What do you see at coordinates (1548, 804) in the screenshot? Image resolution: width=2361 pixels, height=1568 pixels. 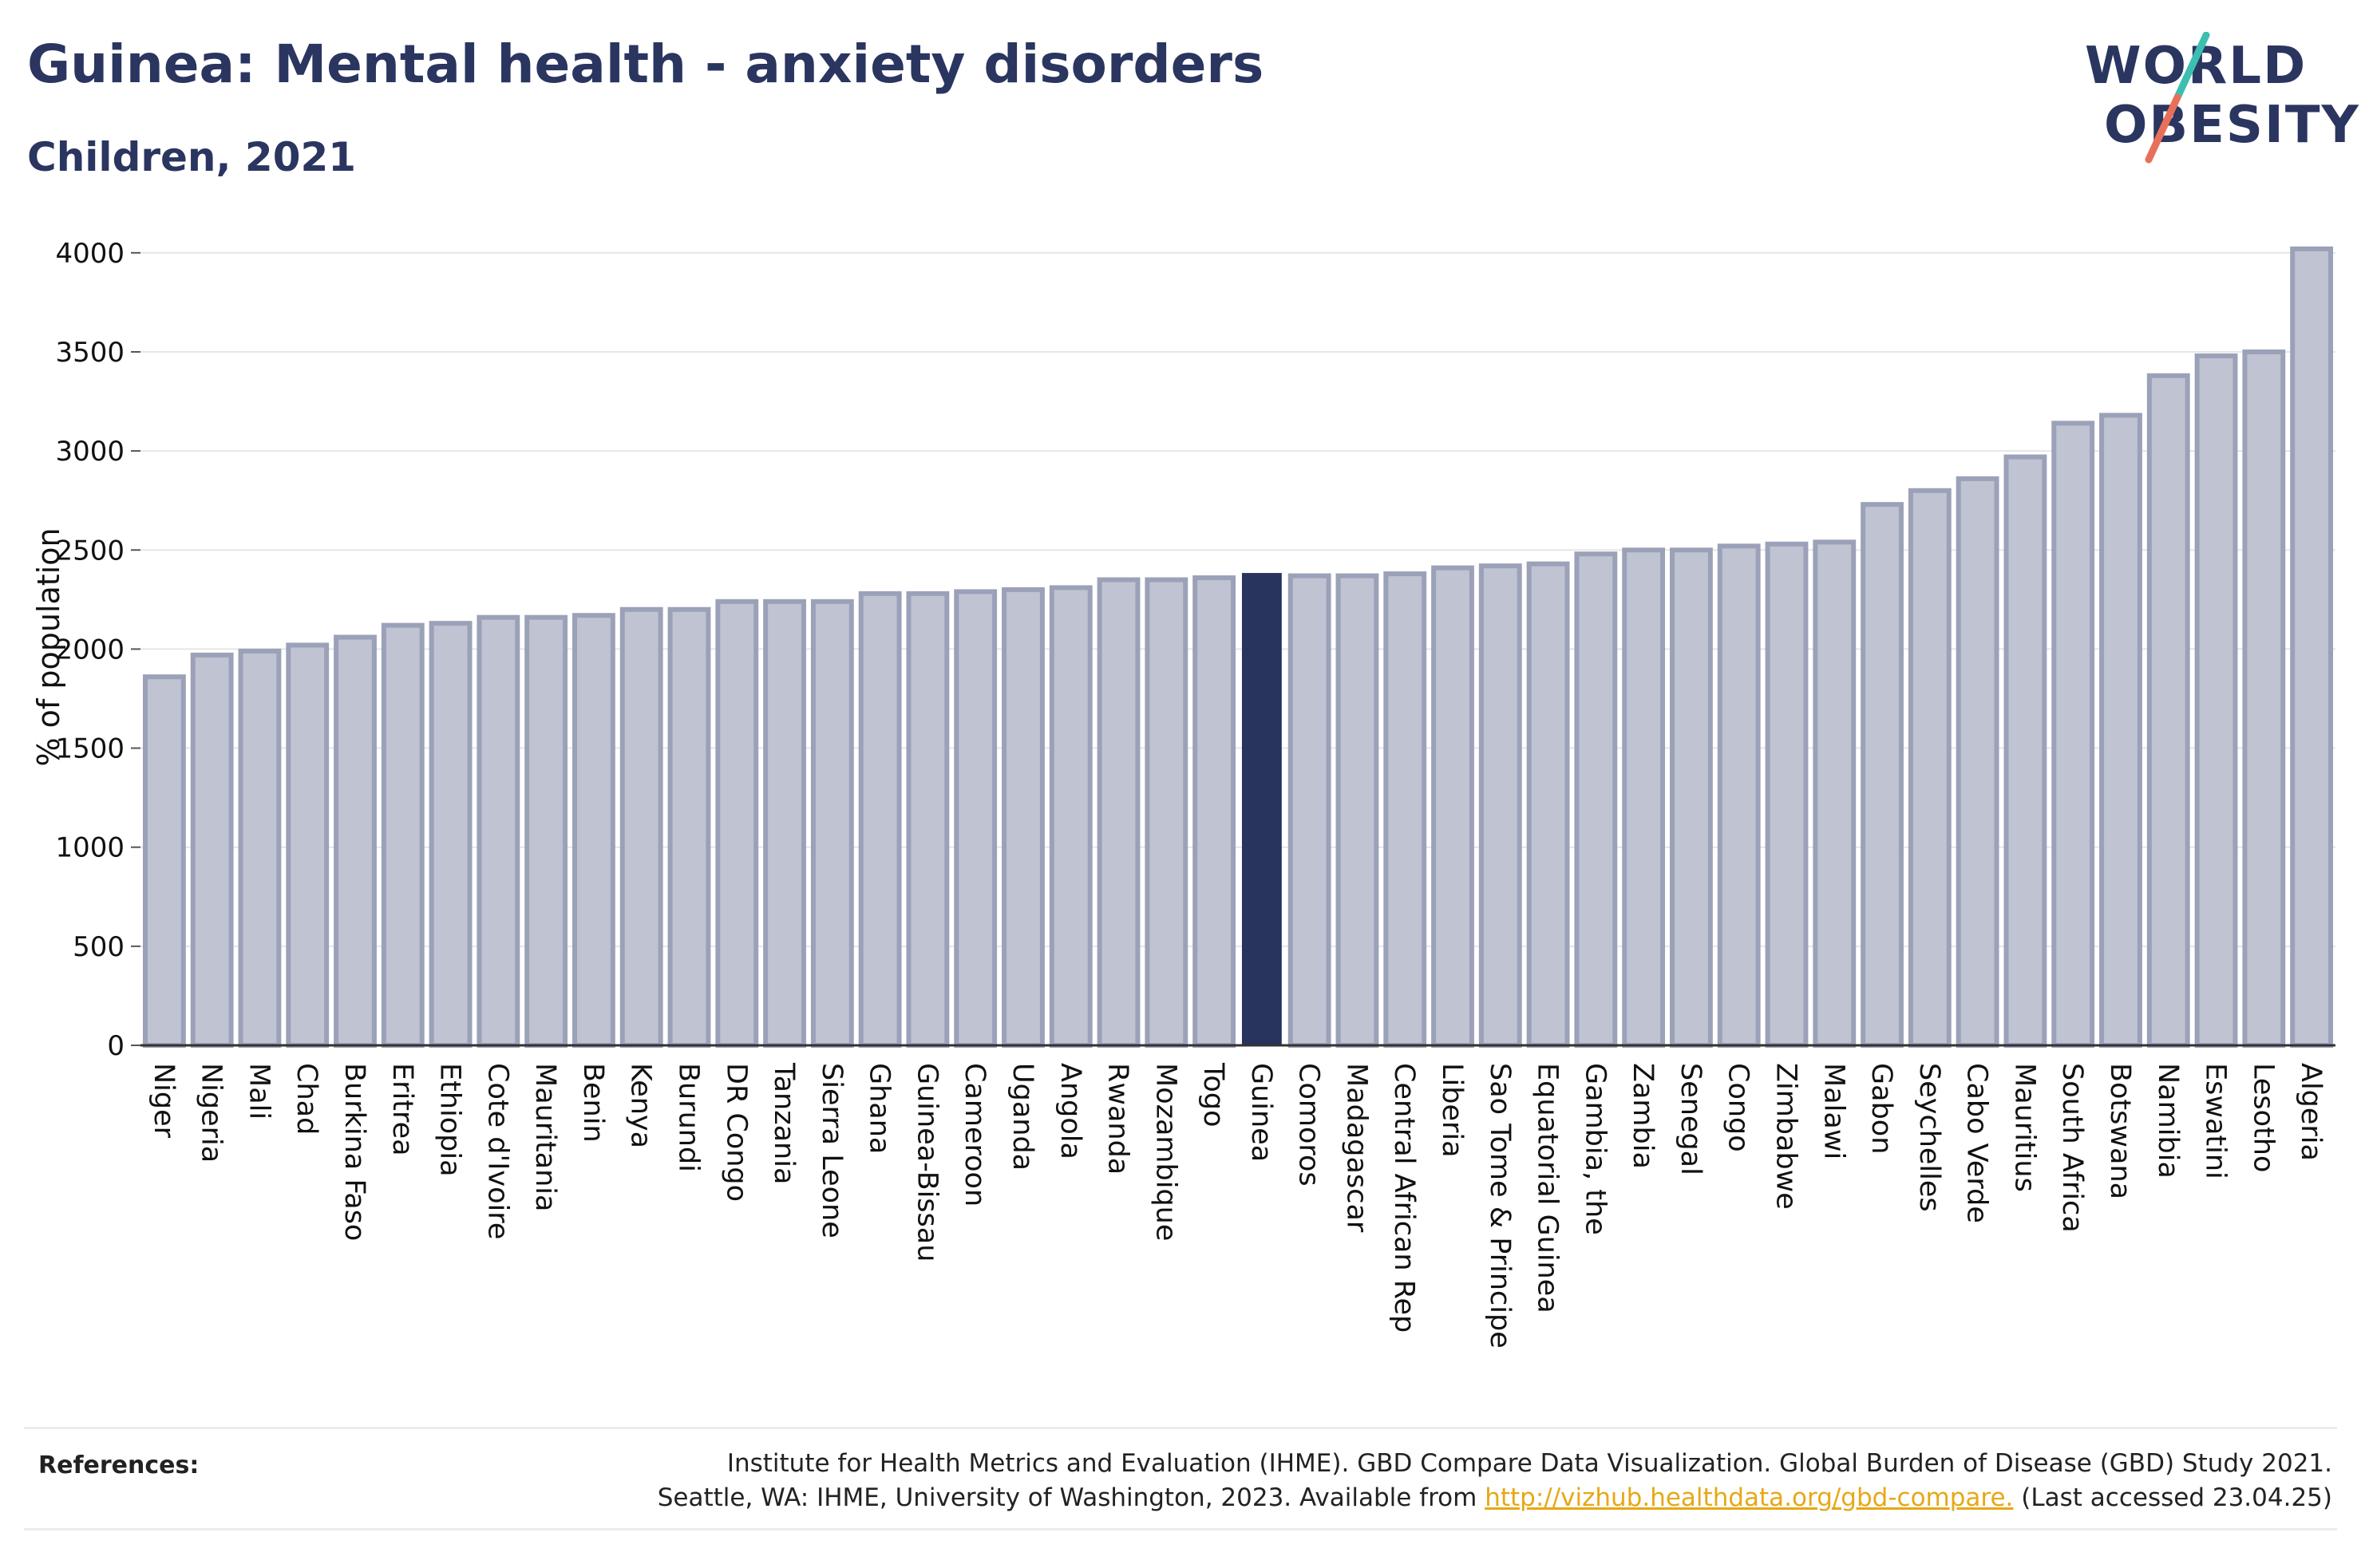 I see `bar-equatorial-guinea` at bounding box center [1548, 804].